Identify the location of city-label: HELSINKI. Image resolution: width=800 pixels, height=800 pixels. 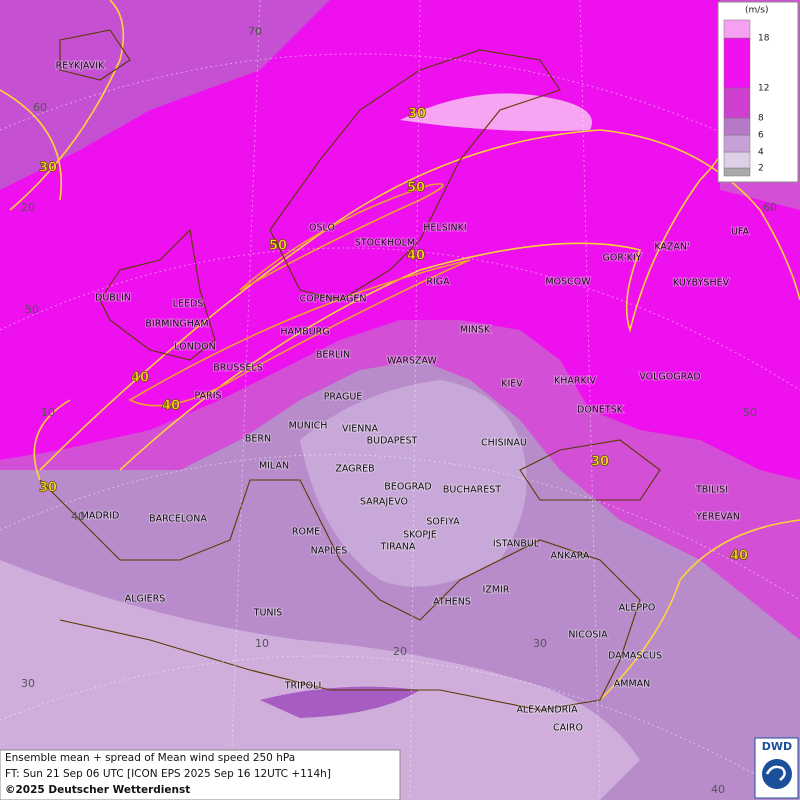
(444, 228).